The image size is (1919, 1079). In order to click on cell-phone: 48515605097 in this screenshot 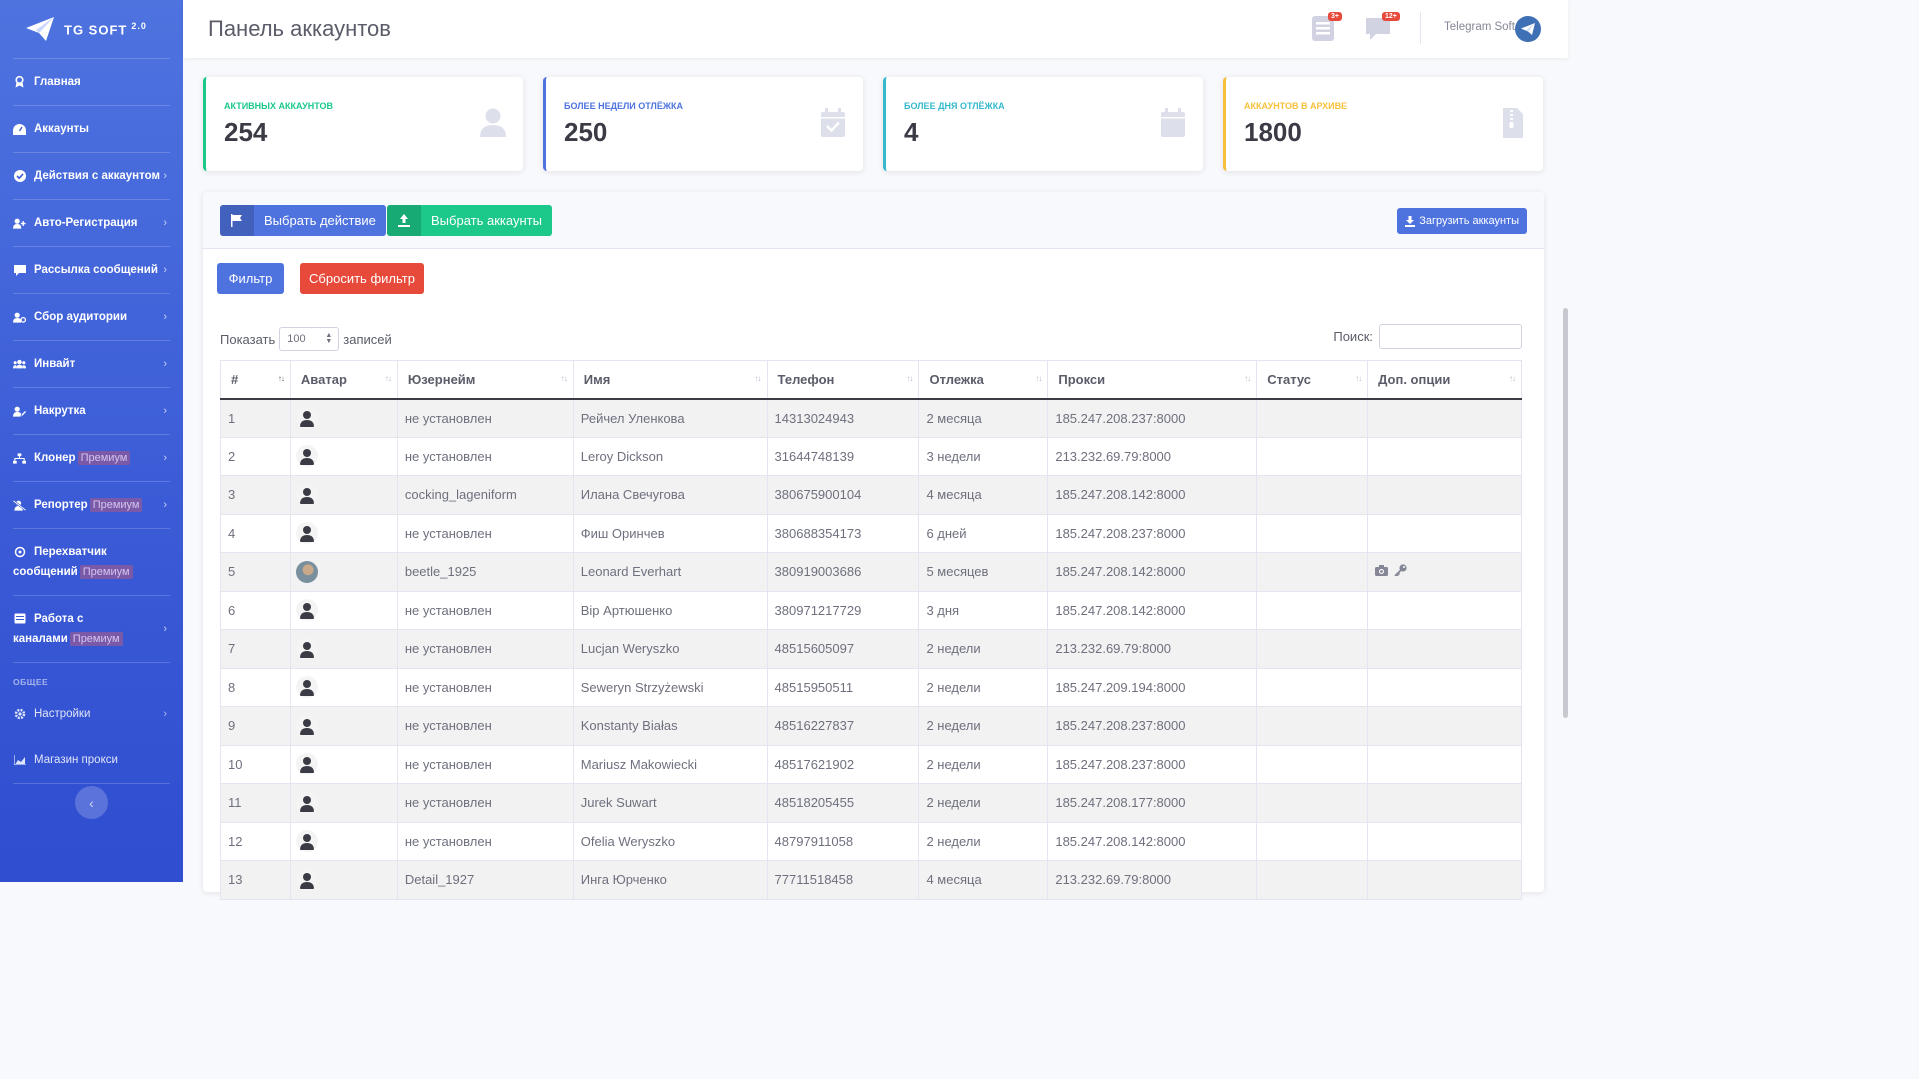, I will do `click(843, 649)`.